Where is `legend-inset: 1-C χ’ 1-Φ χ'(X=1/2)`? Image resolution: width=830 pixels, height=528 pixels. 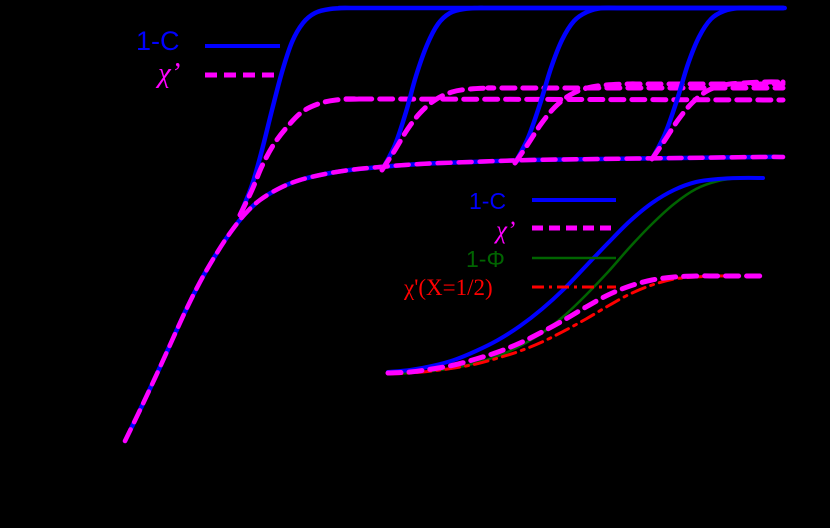 legend-inset: 1-C χ’ 1-Φ χ'(X=1/2) is located at coordinates (511, 250).